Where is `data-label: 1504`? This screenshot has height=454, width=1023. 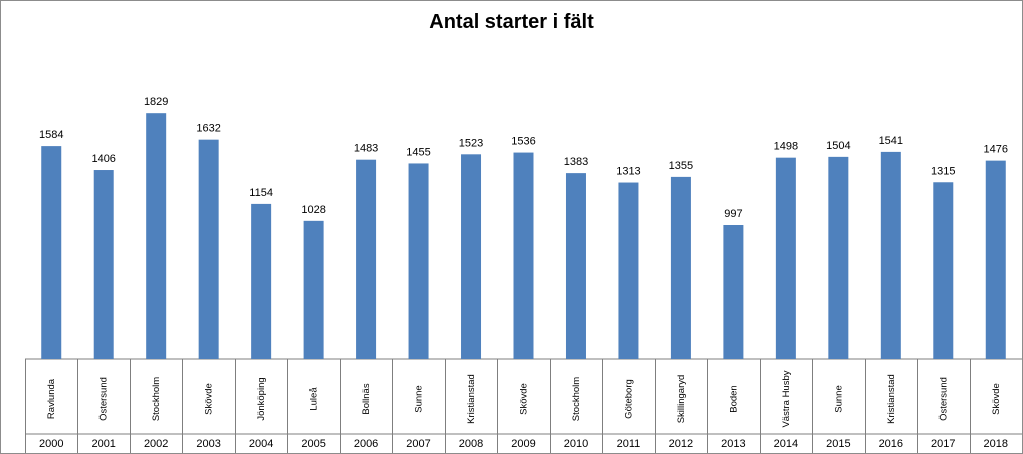 data-label: 1504 is located at coordinates (838, 146).